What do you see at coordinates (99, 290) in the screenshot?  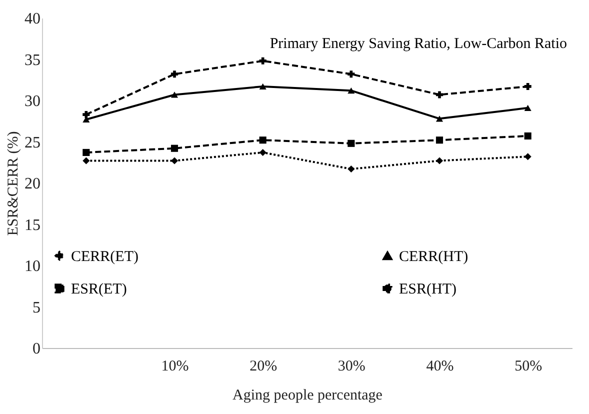 I see `legend-label: ESR(ET)` at bounding box center [99, 290].